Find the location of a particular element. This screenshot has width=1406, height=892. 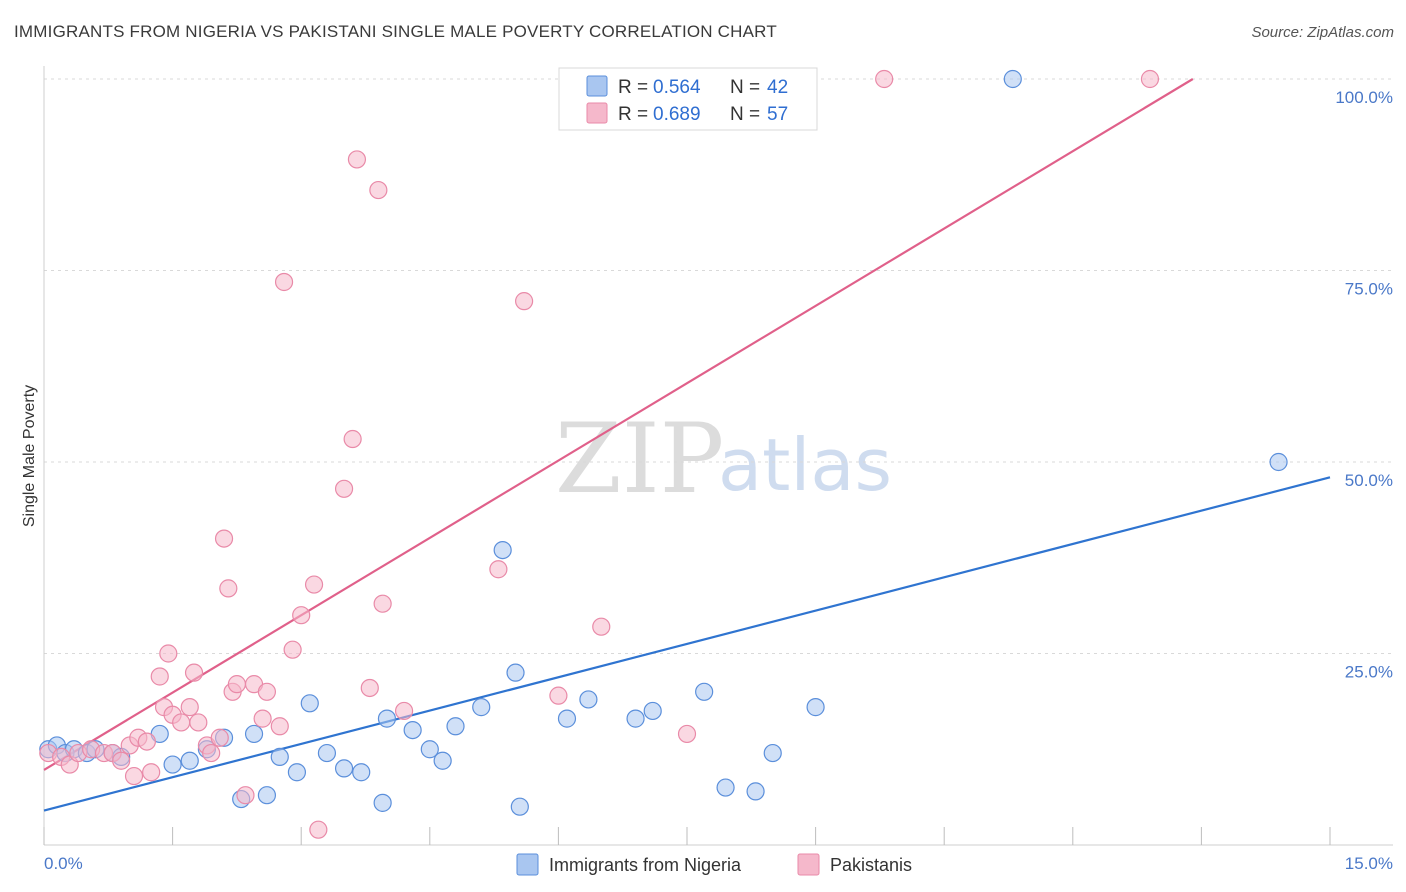

bottom-legend-swatch-nigeria is located at coordinates (527, 864).